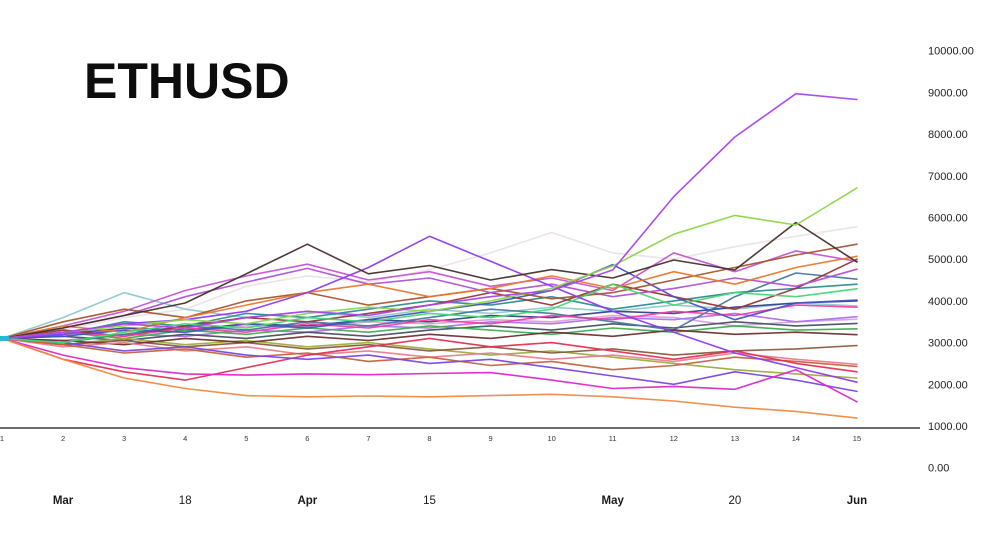  What do you see at coordinates (948, 302) in the screenshot?
I see `y-axis-label-4000: 4000.00` at bounding box center [948, 302].